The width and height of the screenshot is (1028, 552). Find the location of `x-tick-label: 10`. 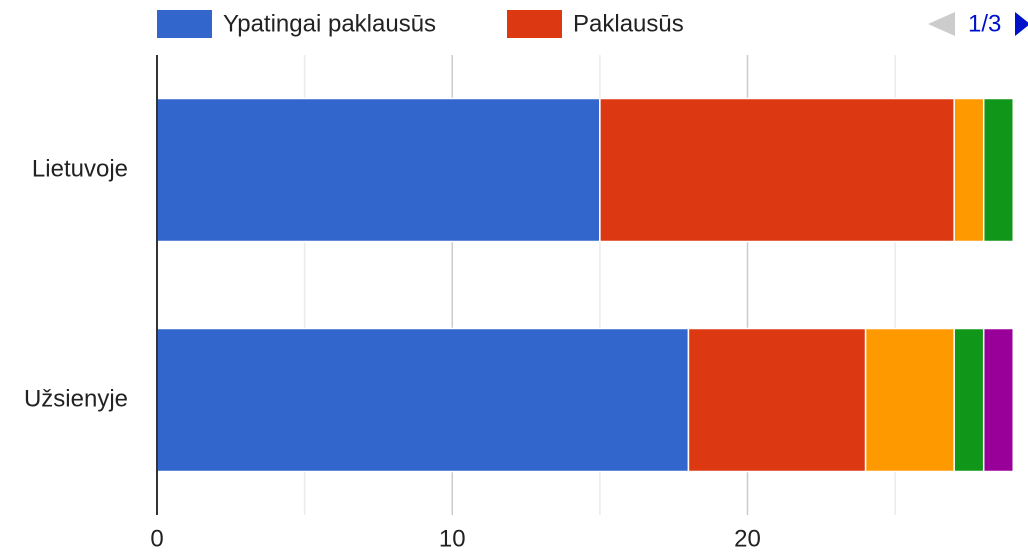

x-tick-label: 10 is located at coordinates (452, 538).